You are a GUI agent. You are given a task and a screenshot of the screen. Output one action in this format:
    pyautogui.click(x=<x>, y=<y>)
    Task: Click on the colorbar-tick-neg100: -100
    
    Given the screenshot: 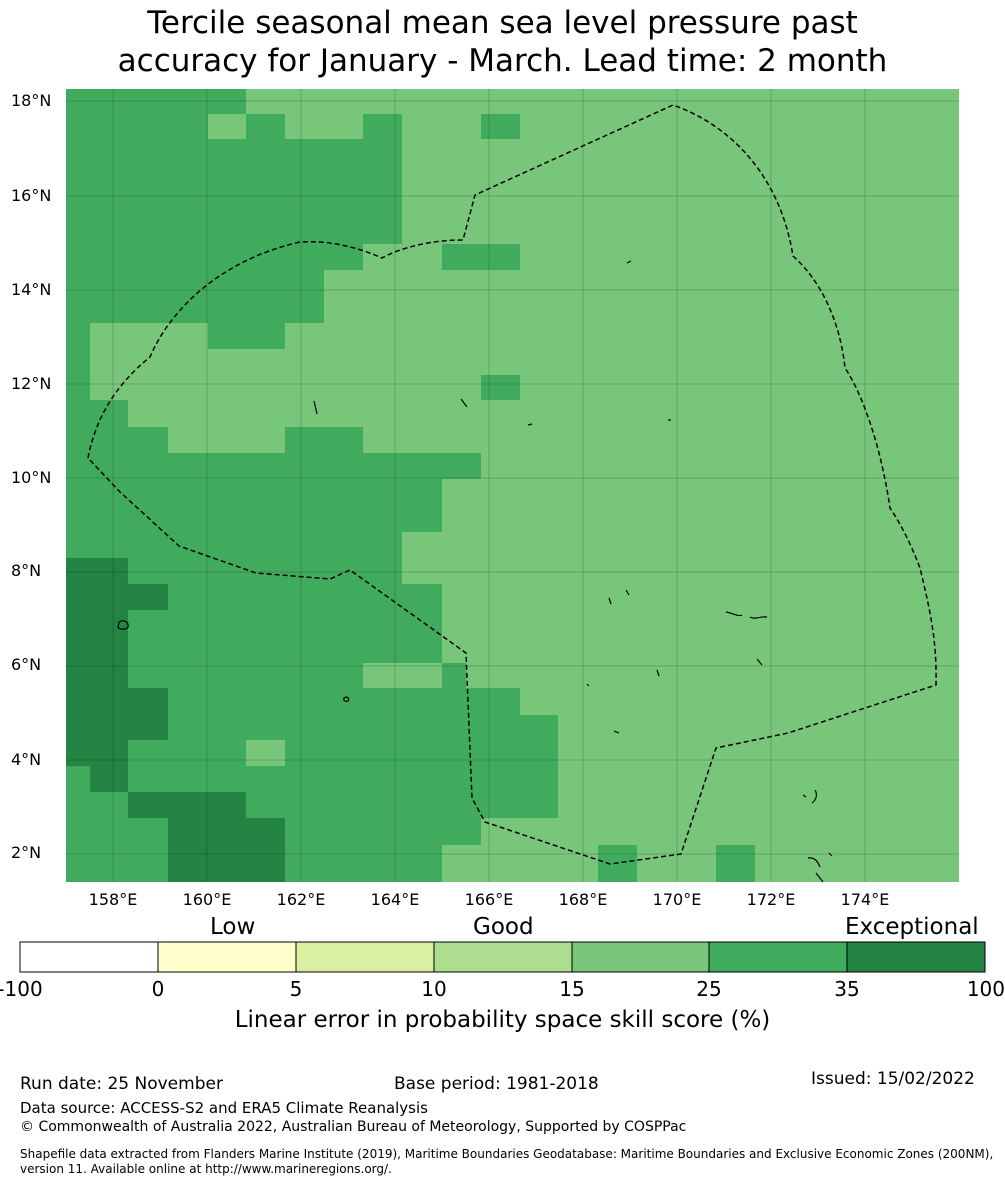 What is the action you would take?
    pyautogui.click(x=21, y=989)
    